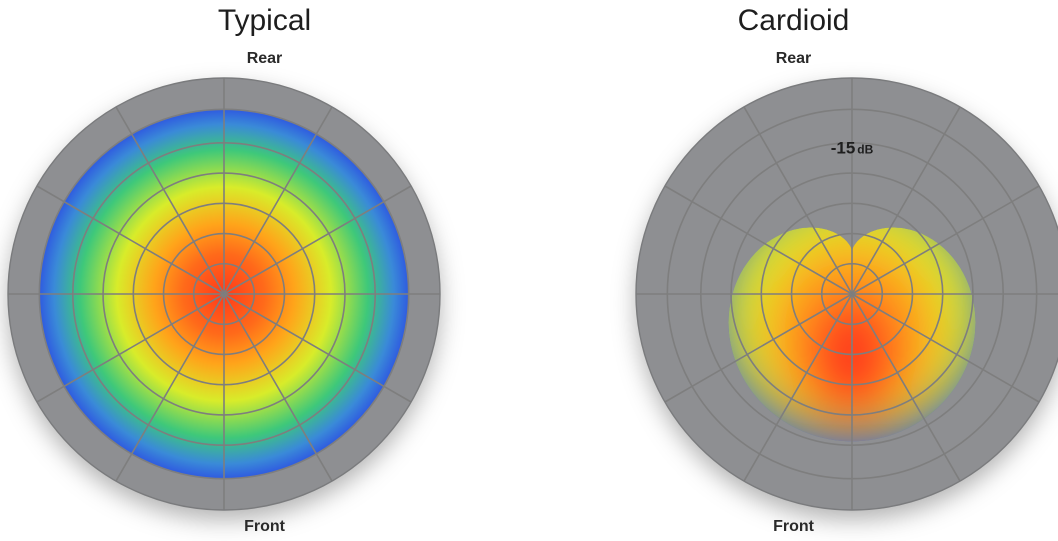 This screenshot has width=1058, height=541. I want to click on db-unit: dB, so click(865, 150).